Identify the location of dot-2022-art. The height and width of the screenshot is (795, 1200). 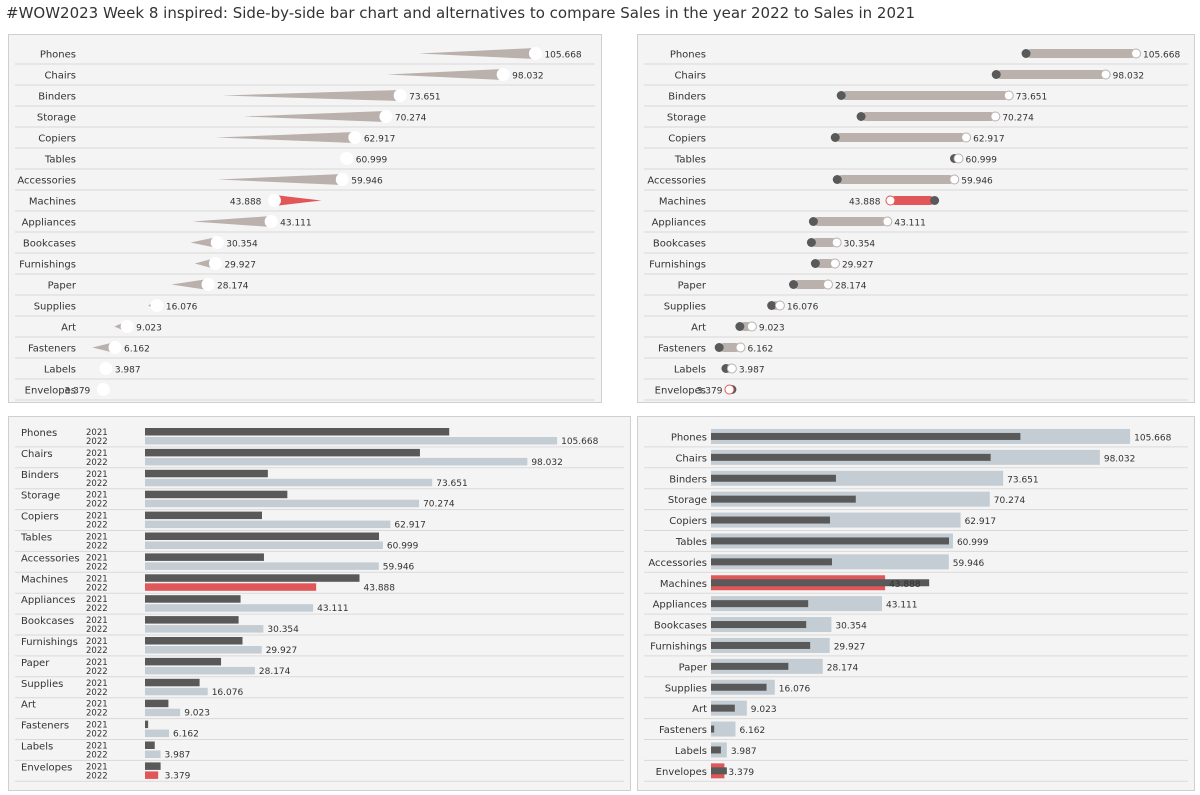
(127, 326).